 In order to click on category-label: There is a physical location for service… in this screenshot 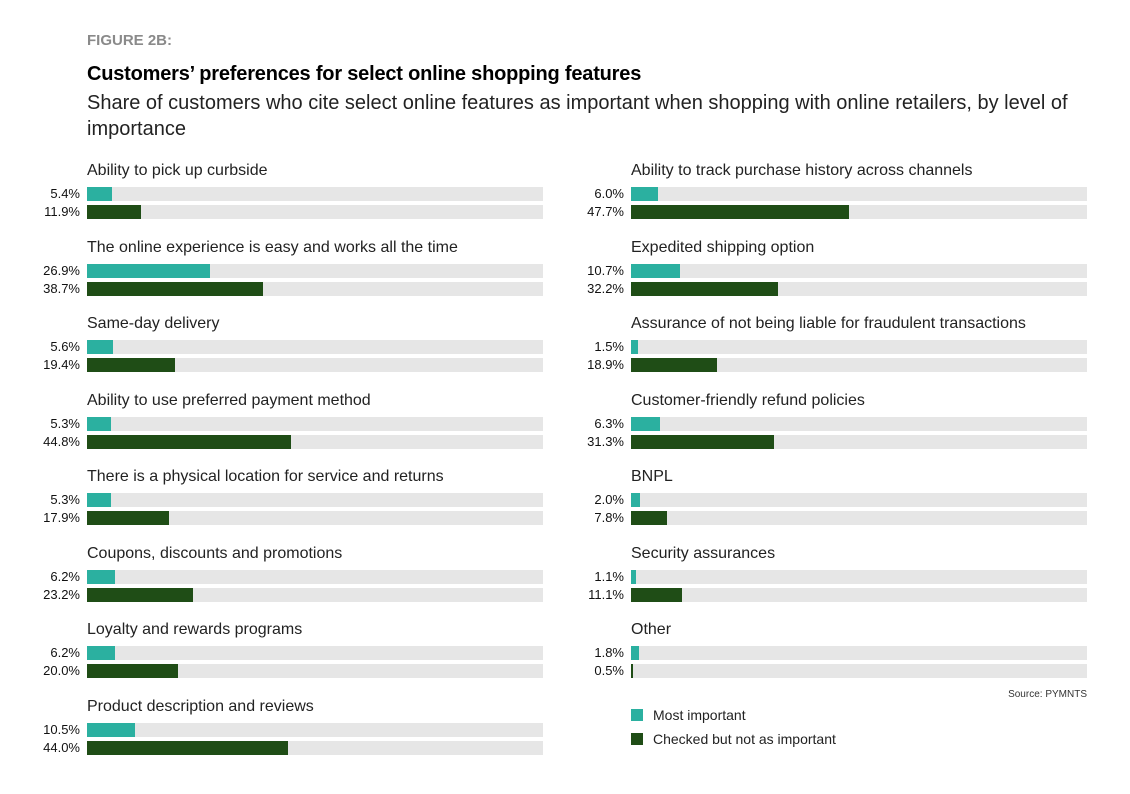, I will do `click(265, 476)`.